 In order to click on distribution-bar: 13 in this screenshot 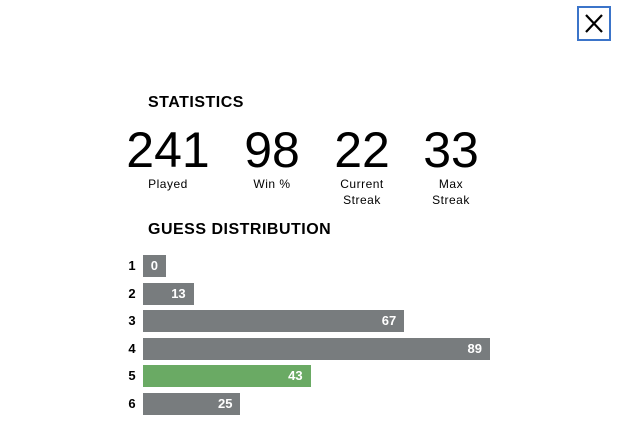, I will do `click(168, 293)`.